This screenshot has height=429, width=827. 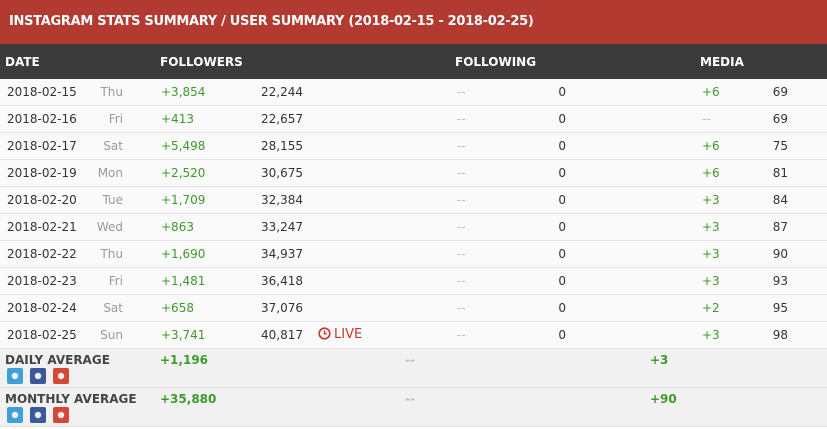 What do you see at coordinates (413, 119) in the screenshot?
I see `table-row: 2018-02-16 Fri +413 22,657 -- 0 -- 69` at bounding box center [413, 119].